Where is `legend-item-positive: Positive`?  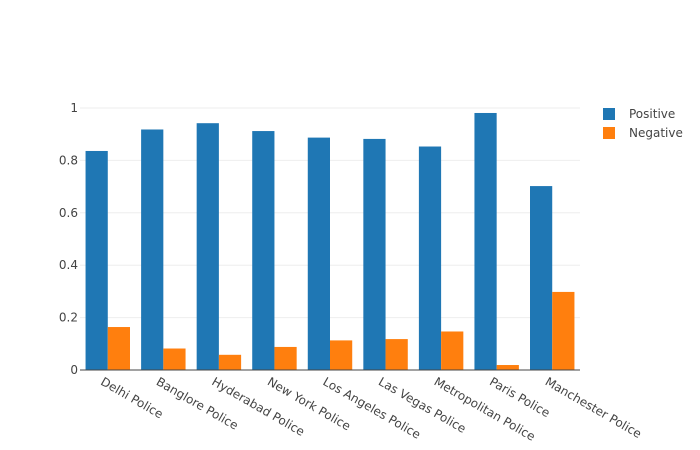
legend-item-positive: Positive is located at coordinates (639, 114).